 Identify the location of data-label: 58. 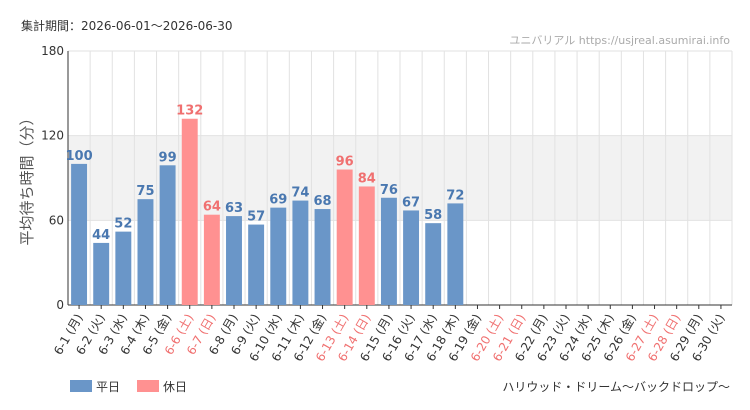
(433, 215).